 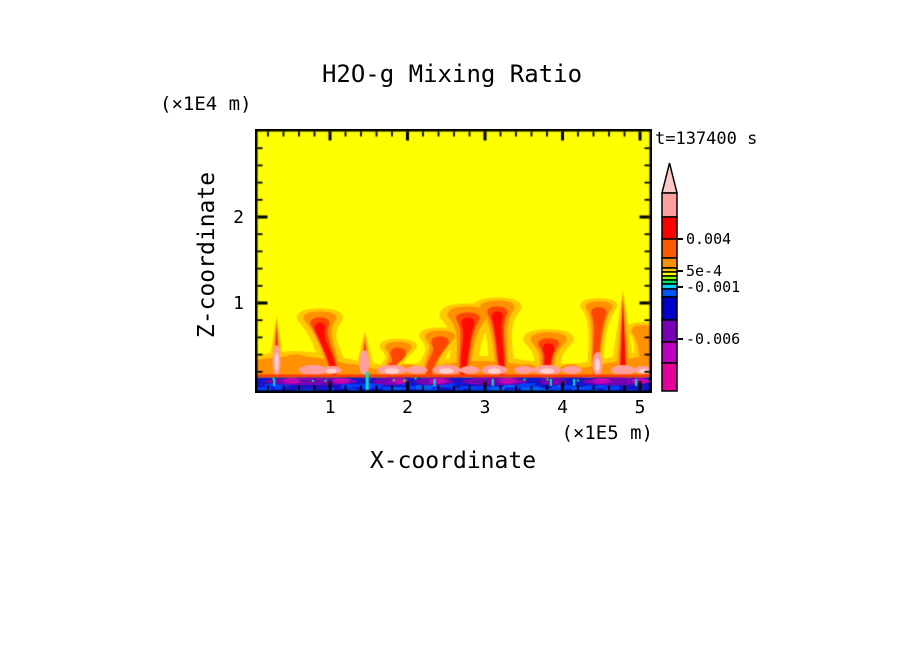 What do you see at coordinates (713, 287) in the screenshot?
I see `colorbar-level-label: -0.001` at bounding box center [713, 287].